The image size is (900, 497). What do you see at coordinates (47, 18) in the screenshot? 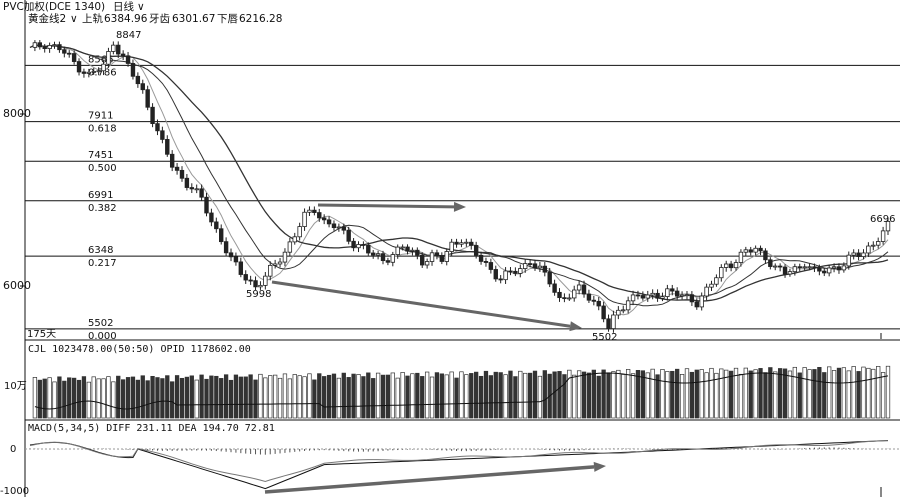
I see `indicator-name: 黄金线2` at bounding box center [47, 18].